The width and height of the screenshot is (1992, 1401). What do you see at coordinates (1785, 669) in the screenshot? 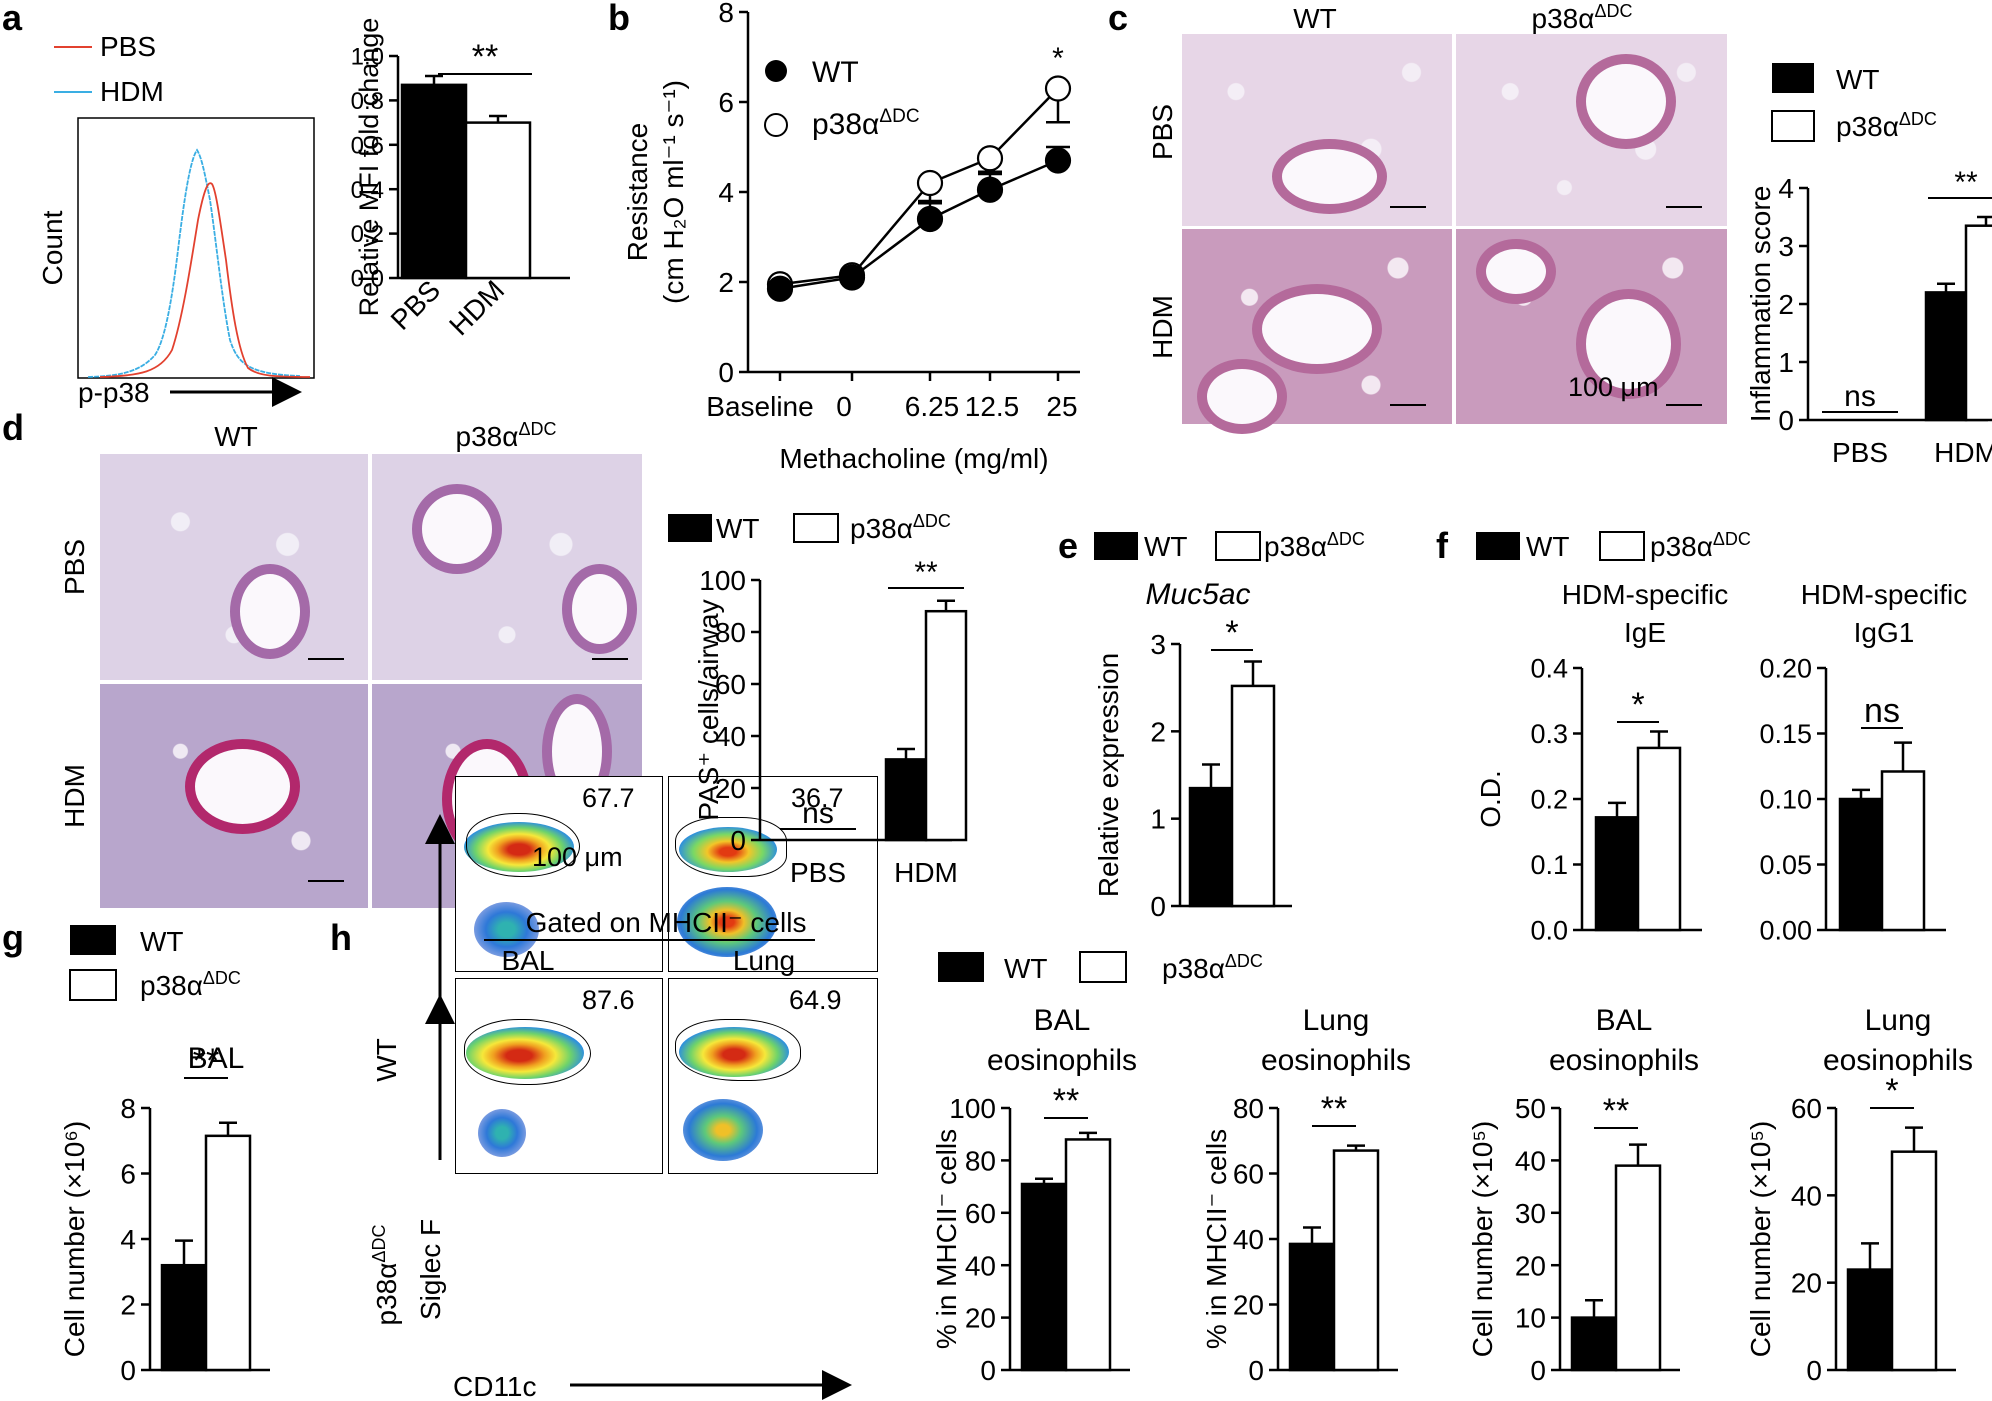
I see `y-tick-label: 0.20` at bounding box center [1785, 669].